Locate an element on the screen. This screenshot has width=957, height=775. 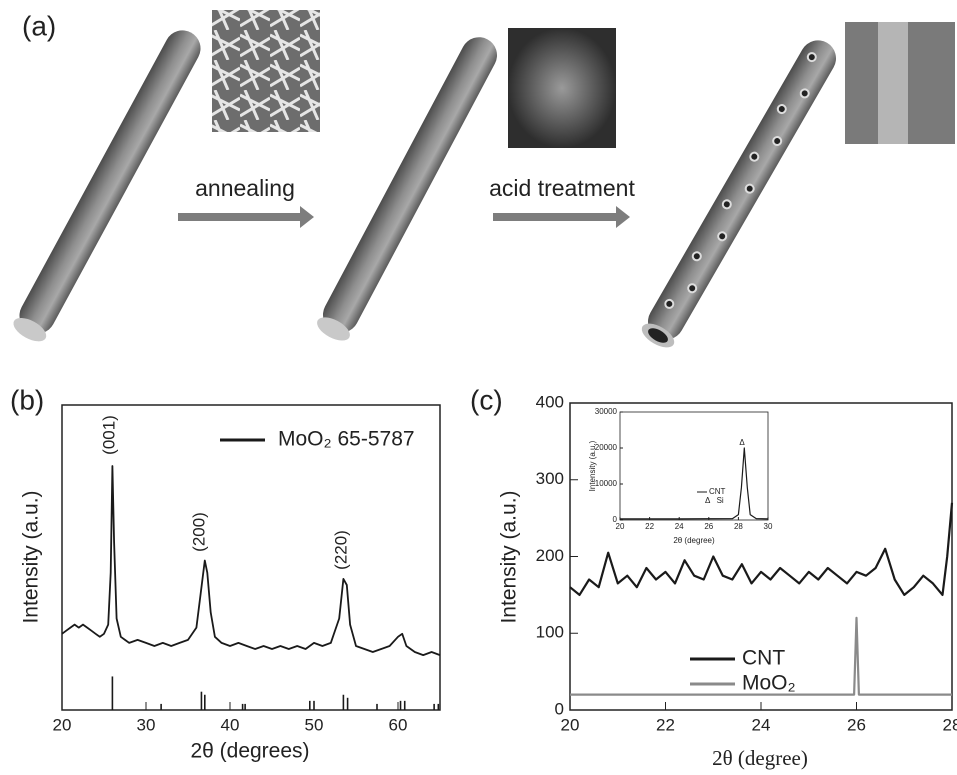
y-tick-label: 200 is located at coordinates (550, 555).